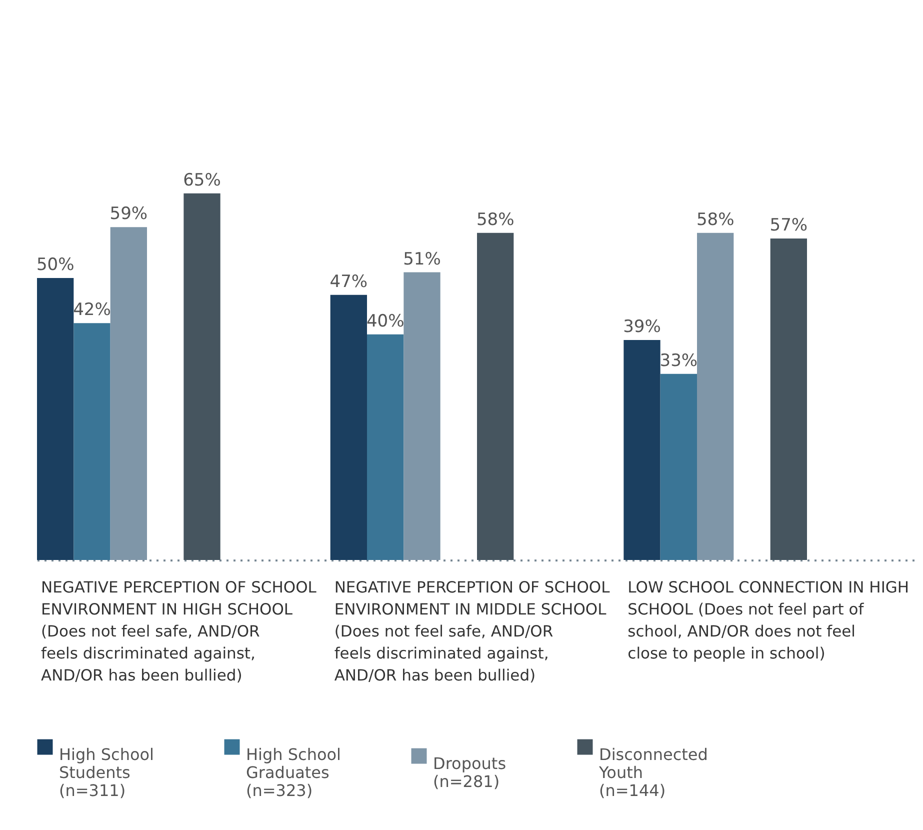 Image resolution: width=923 pixels, height=830 pixels. What do you see at coordinates (129, 214) in the screenshot?
I see `data-label: 59%` at bounding box center [129, 214].